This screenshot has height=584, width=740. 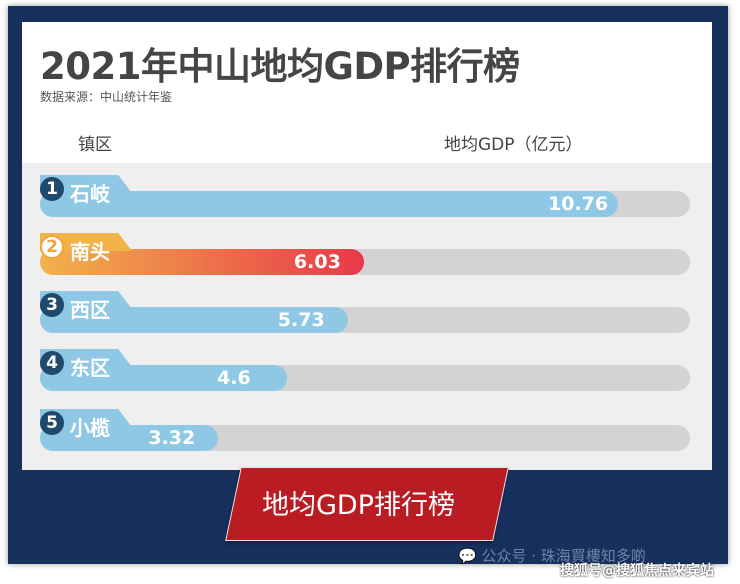 I want to click on rank-badge: 4, so click(x=52, y=363).